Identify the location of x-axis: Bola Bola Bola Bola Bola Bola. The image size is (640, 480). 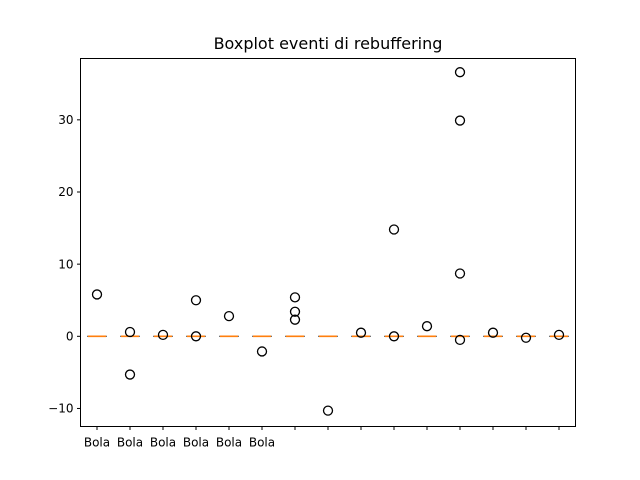
(322, 438).